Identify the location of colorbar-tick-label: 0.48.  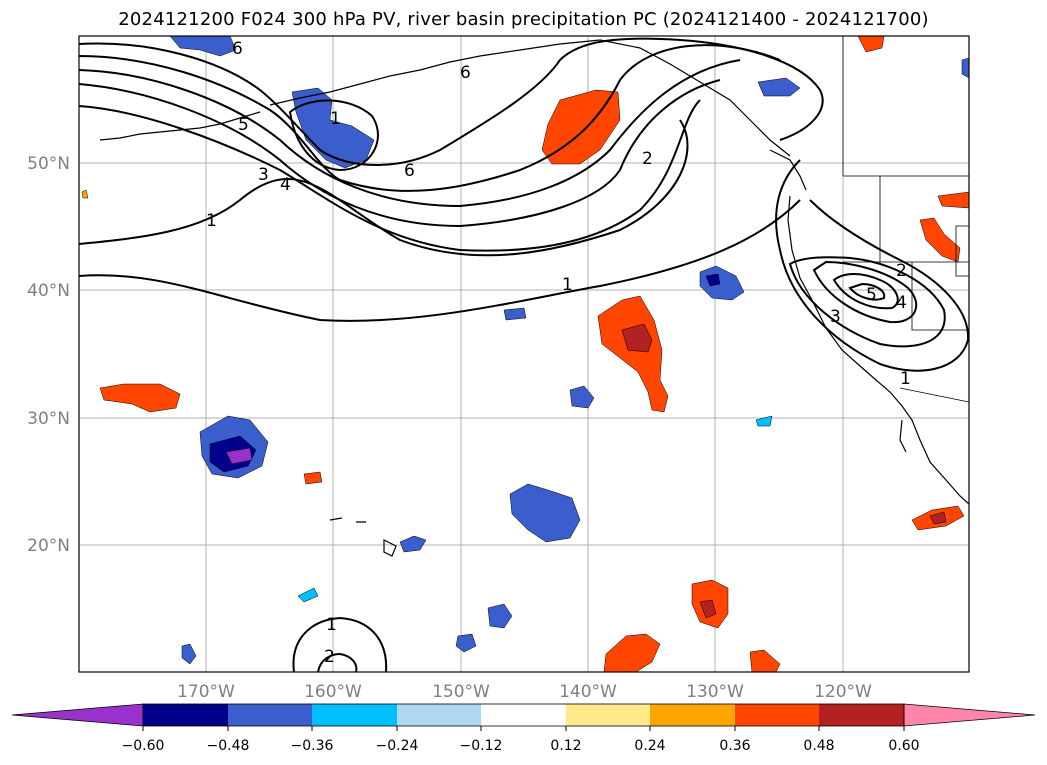
(818, 746).